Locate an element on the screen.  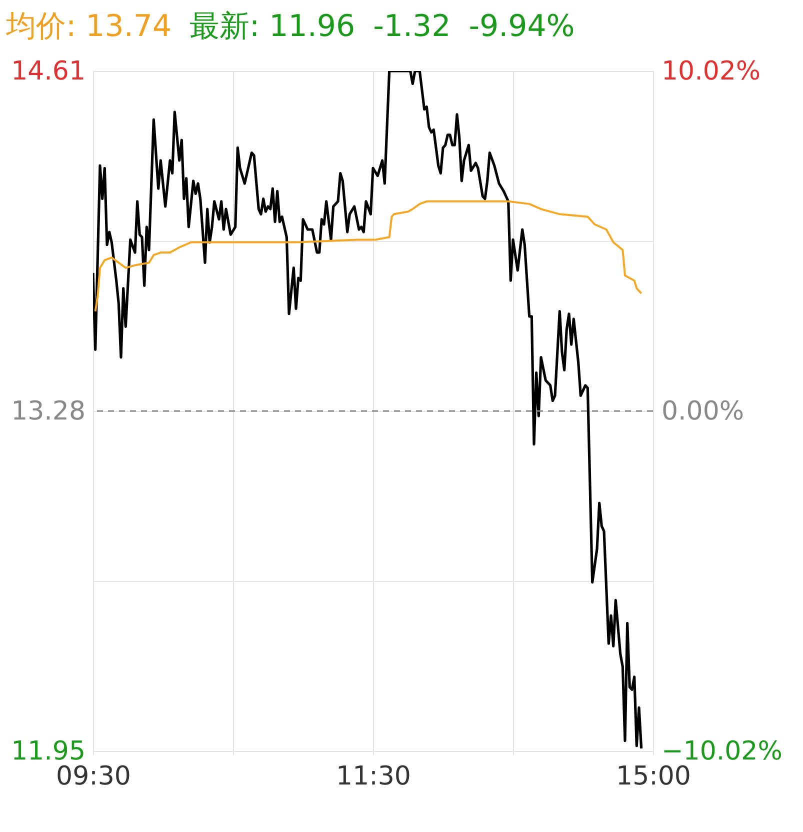
y-tick-label: 13.28 is located at coordinates (48, 411).